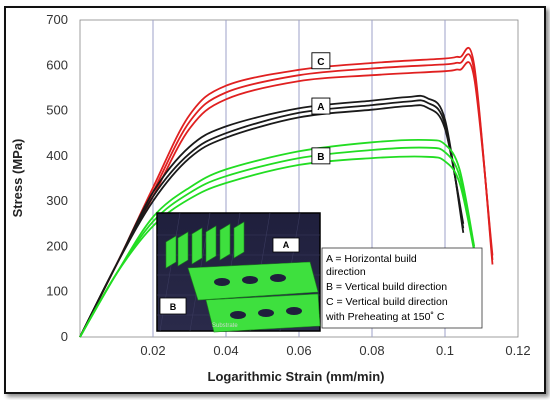  I want to click on legend-line-2: direction, so click(346, 272).